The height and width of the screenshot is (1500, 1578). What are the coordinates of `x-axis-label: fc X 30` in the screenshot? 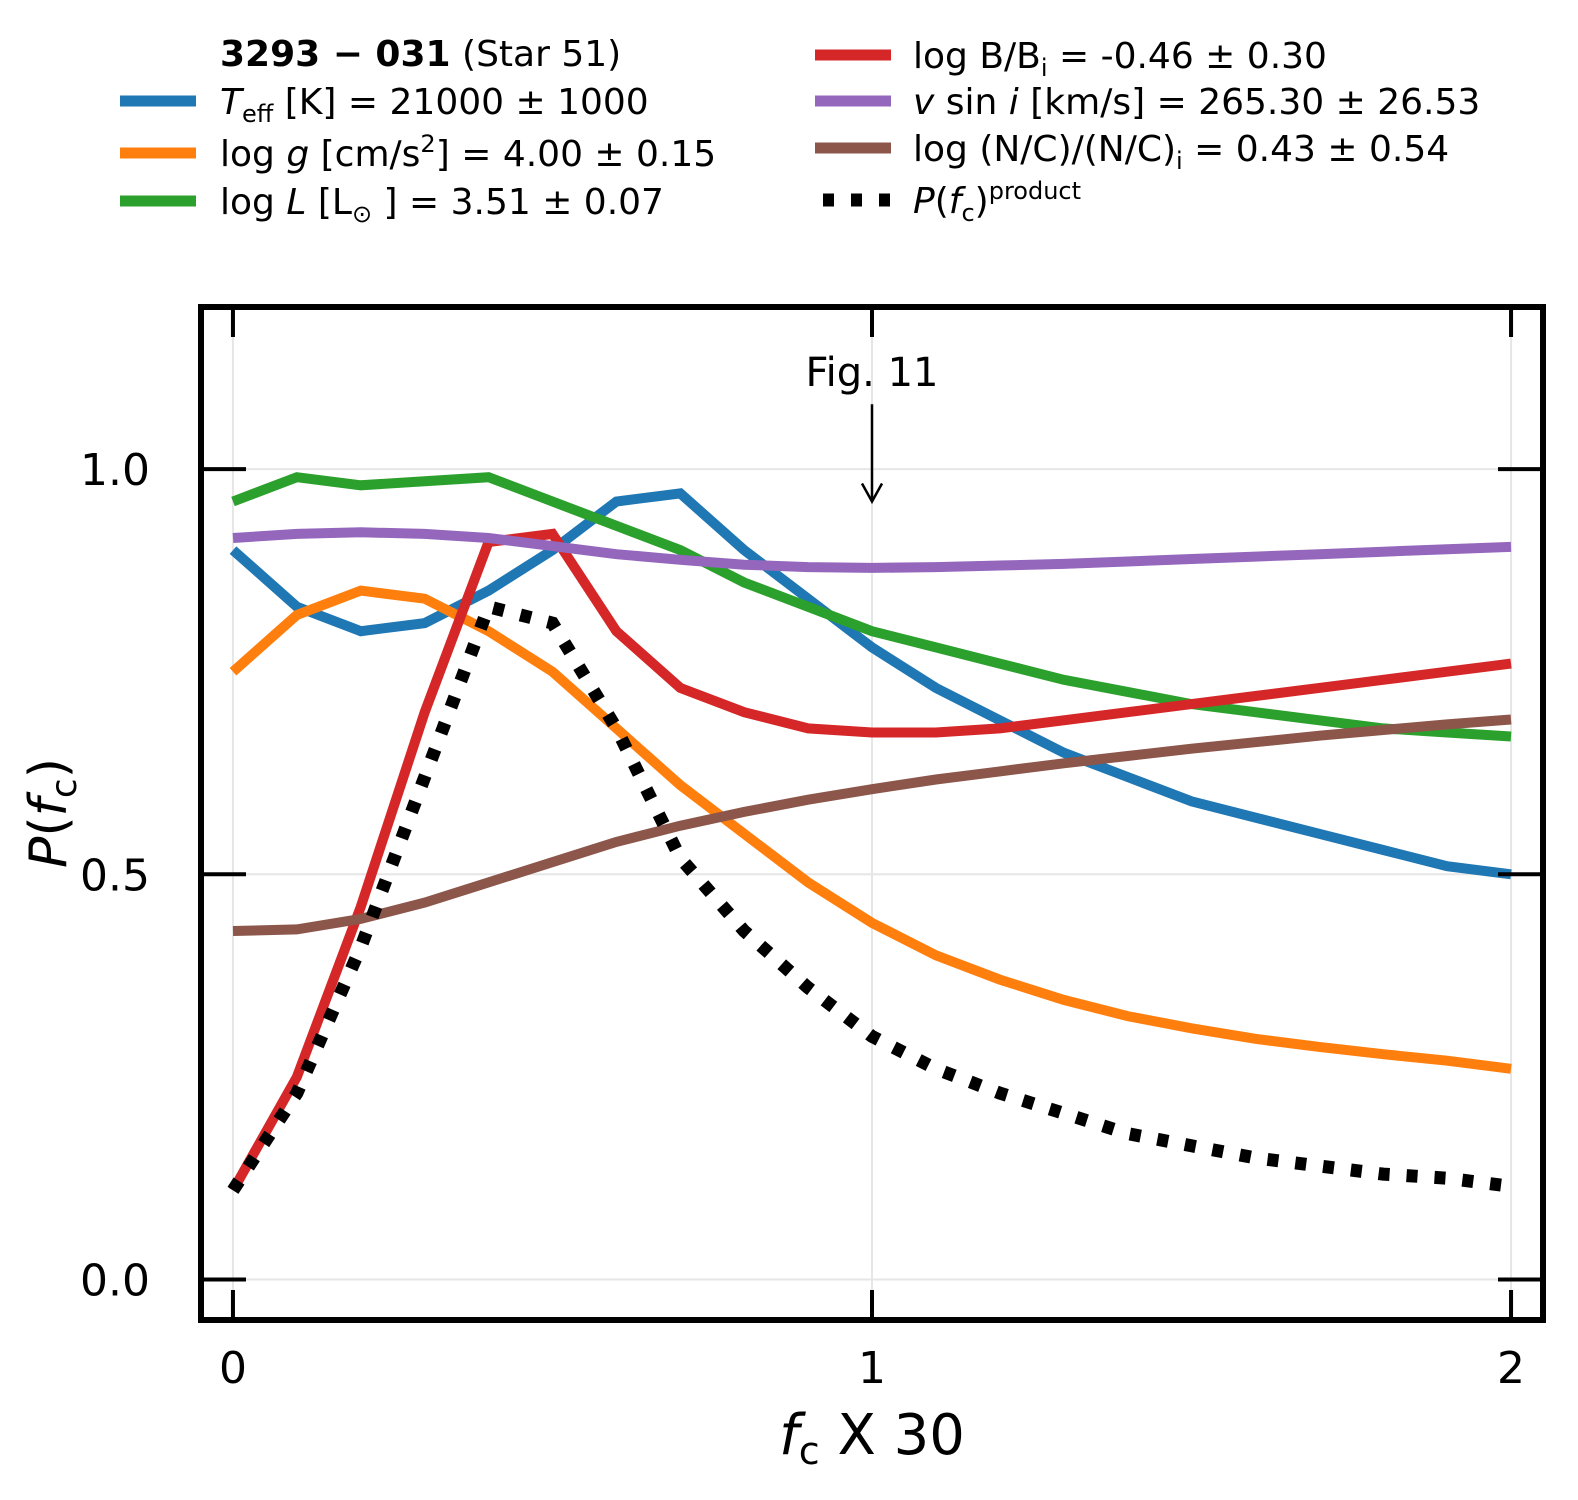 It's located at (872, 1438).